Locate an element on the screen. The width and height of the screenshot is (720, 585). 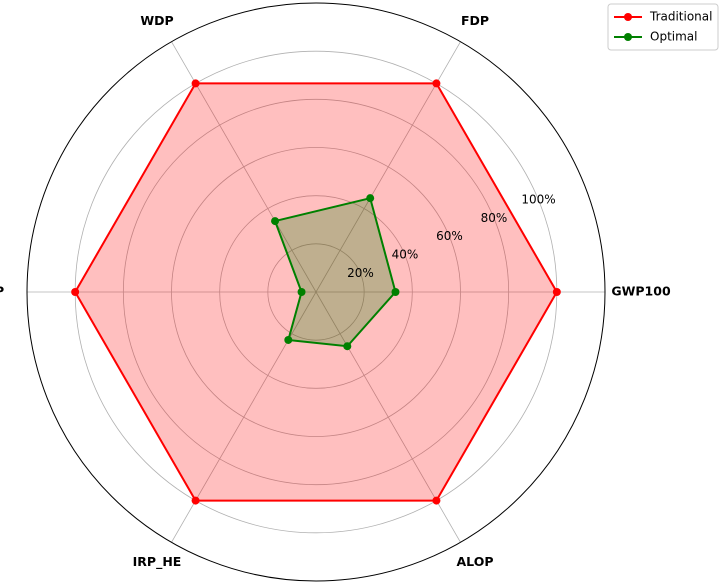
legend-box is located at coordinates (663, 27).